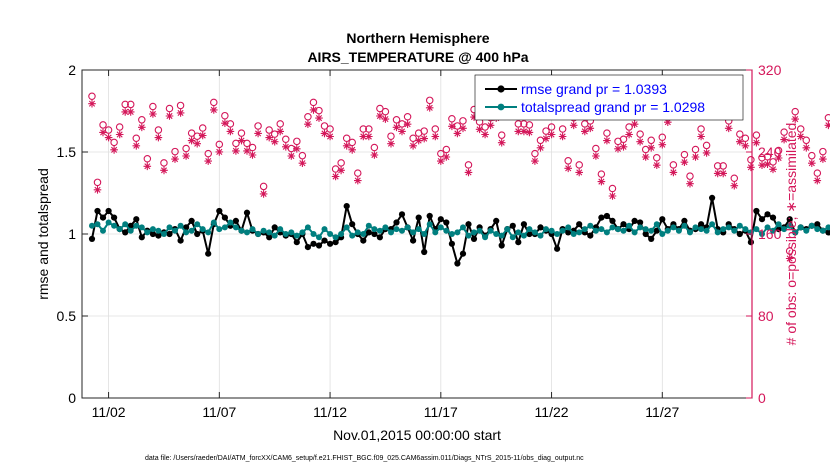  What do you see at coordinates (609, 97) in the screenshot?
I see `legend-box` at bounding box center [609, 97].